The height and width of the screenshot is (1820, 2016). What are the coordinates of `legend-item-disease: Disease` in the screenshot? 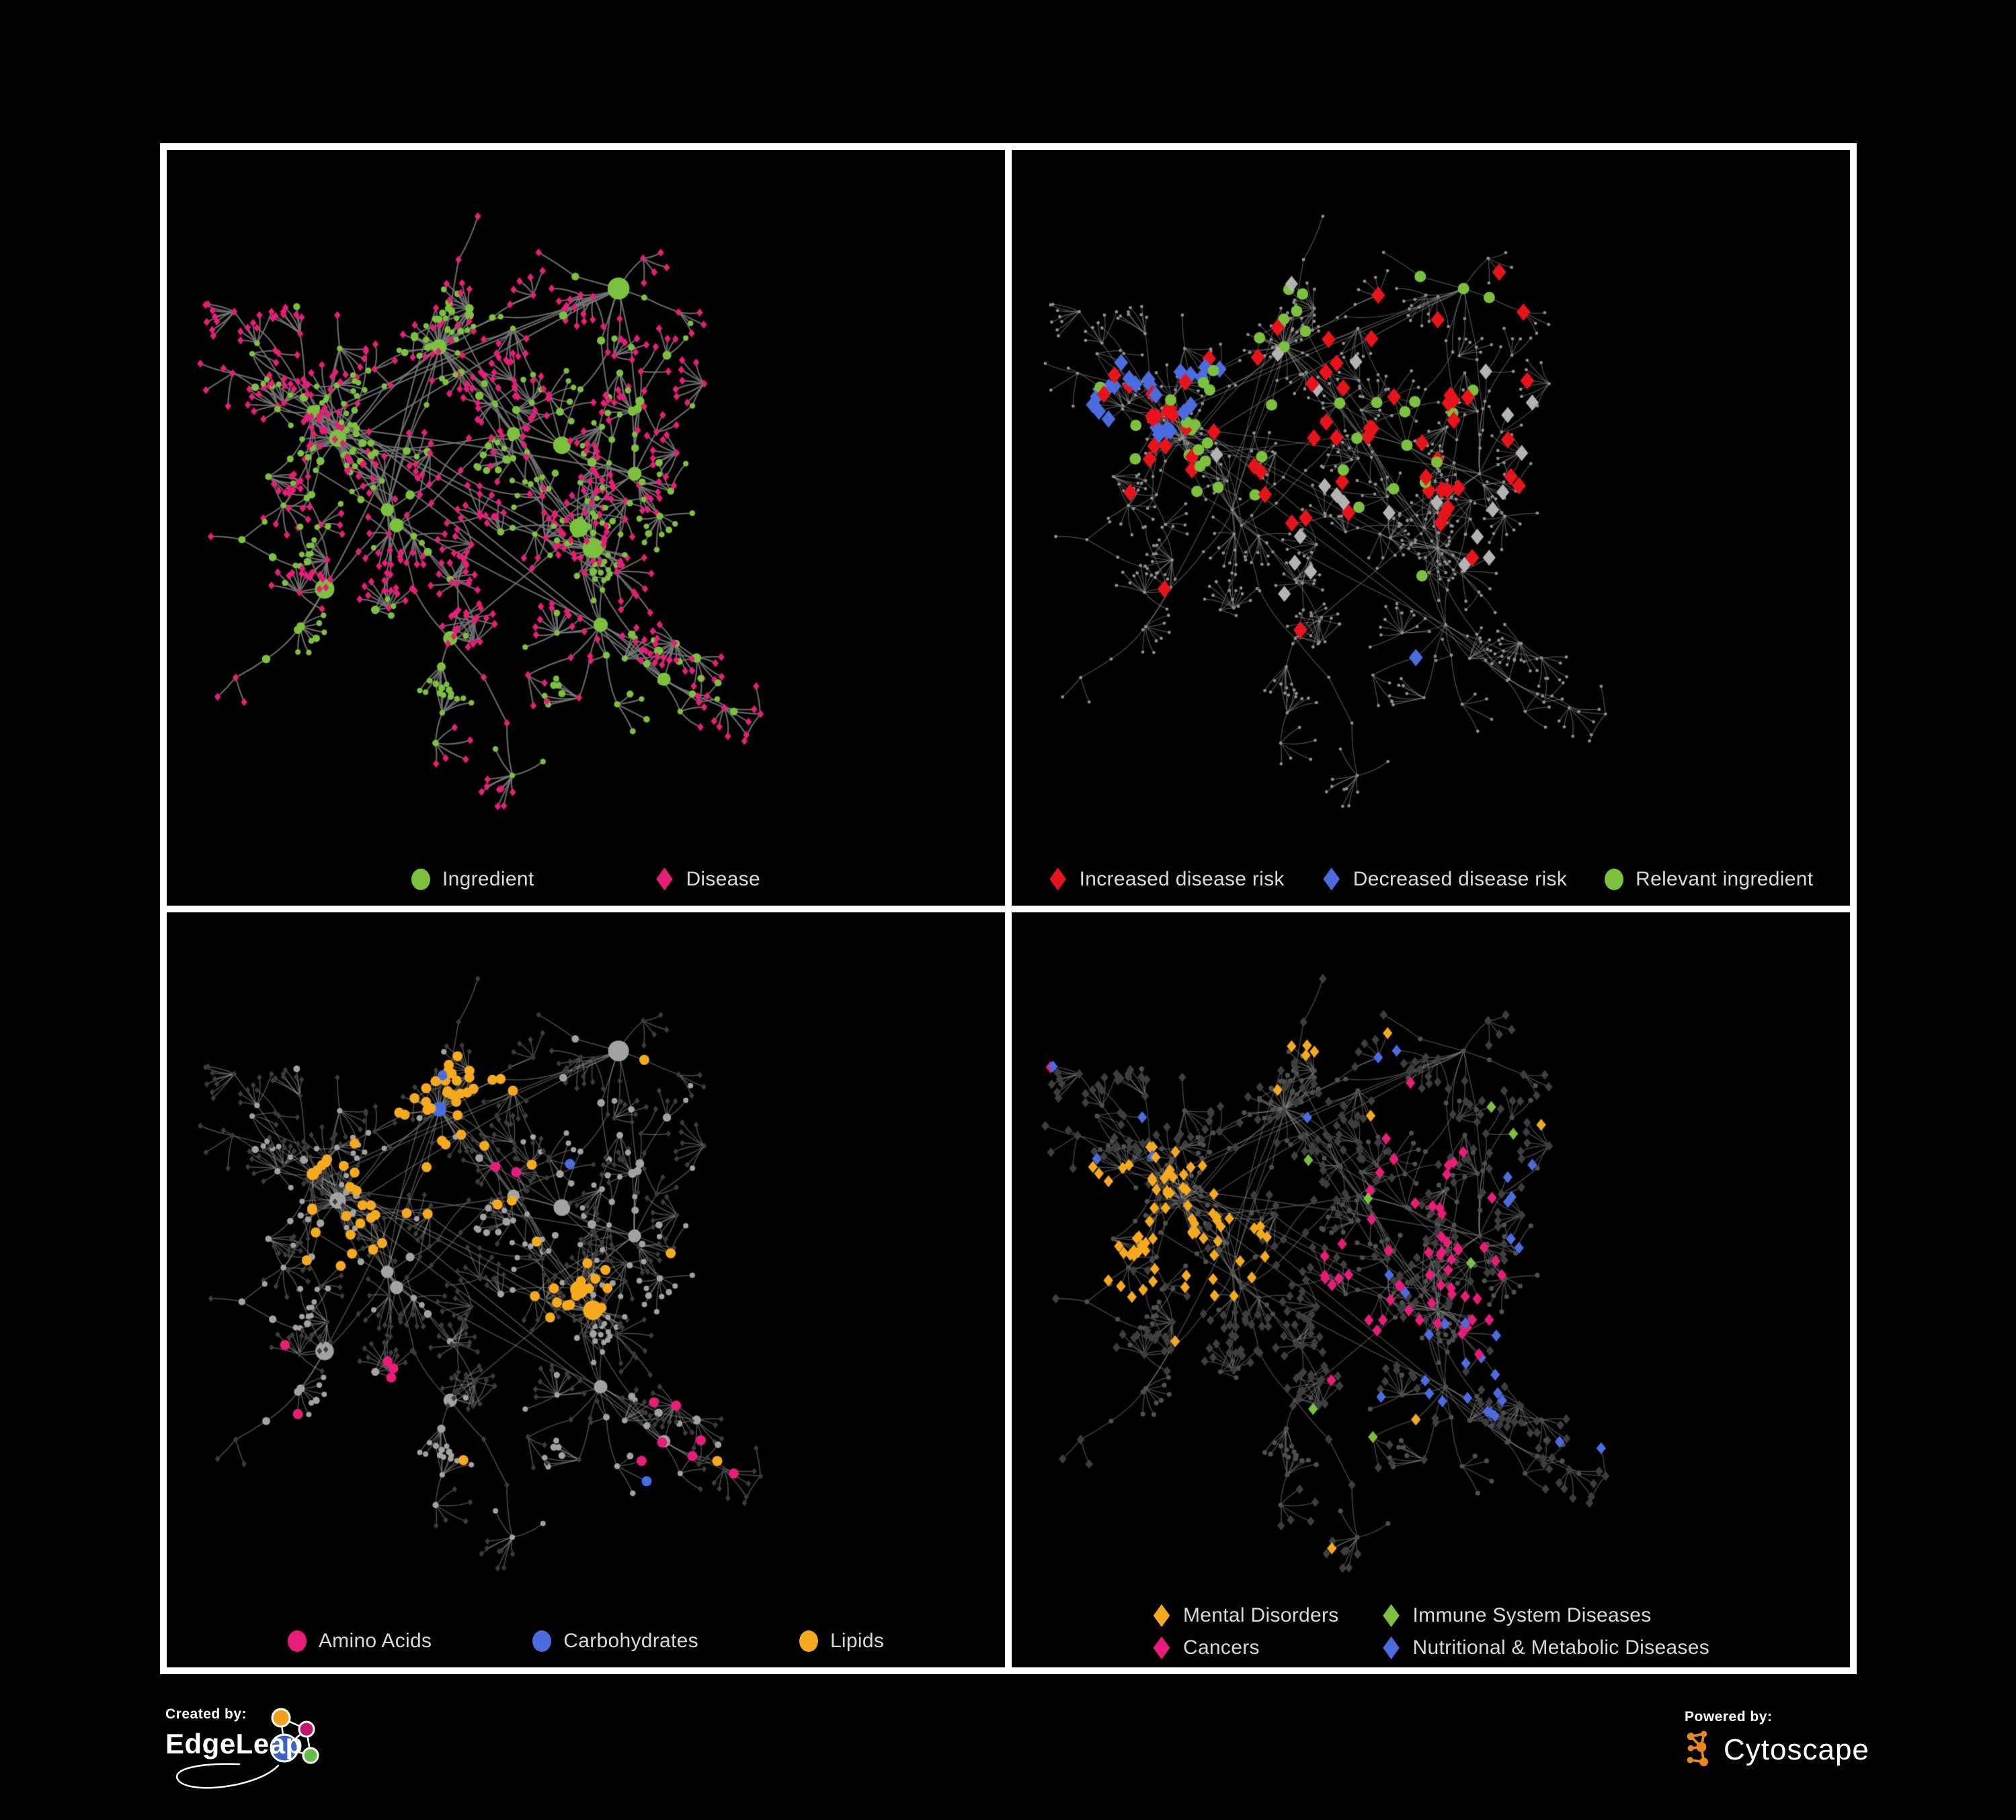 It's located at (707, 879).